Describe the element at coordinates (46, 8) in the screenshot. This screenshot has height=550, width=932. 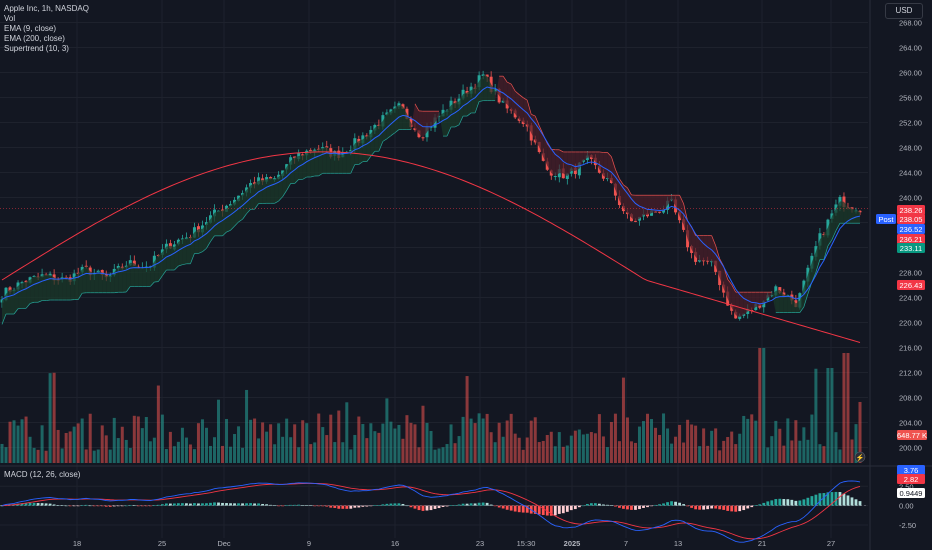
I see `symbol-title: Apple Inc, 1h, NASDAQ` at that location.